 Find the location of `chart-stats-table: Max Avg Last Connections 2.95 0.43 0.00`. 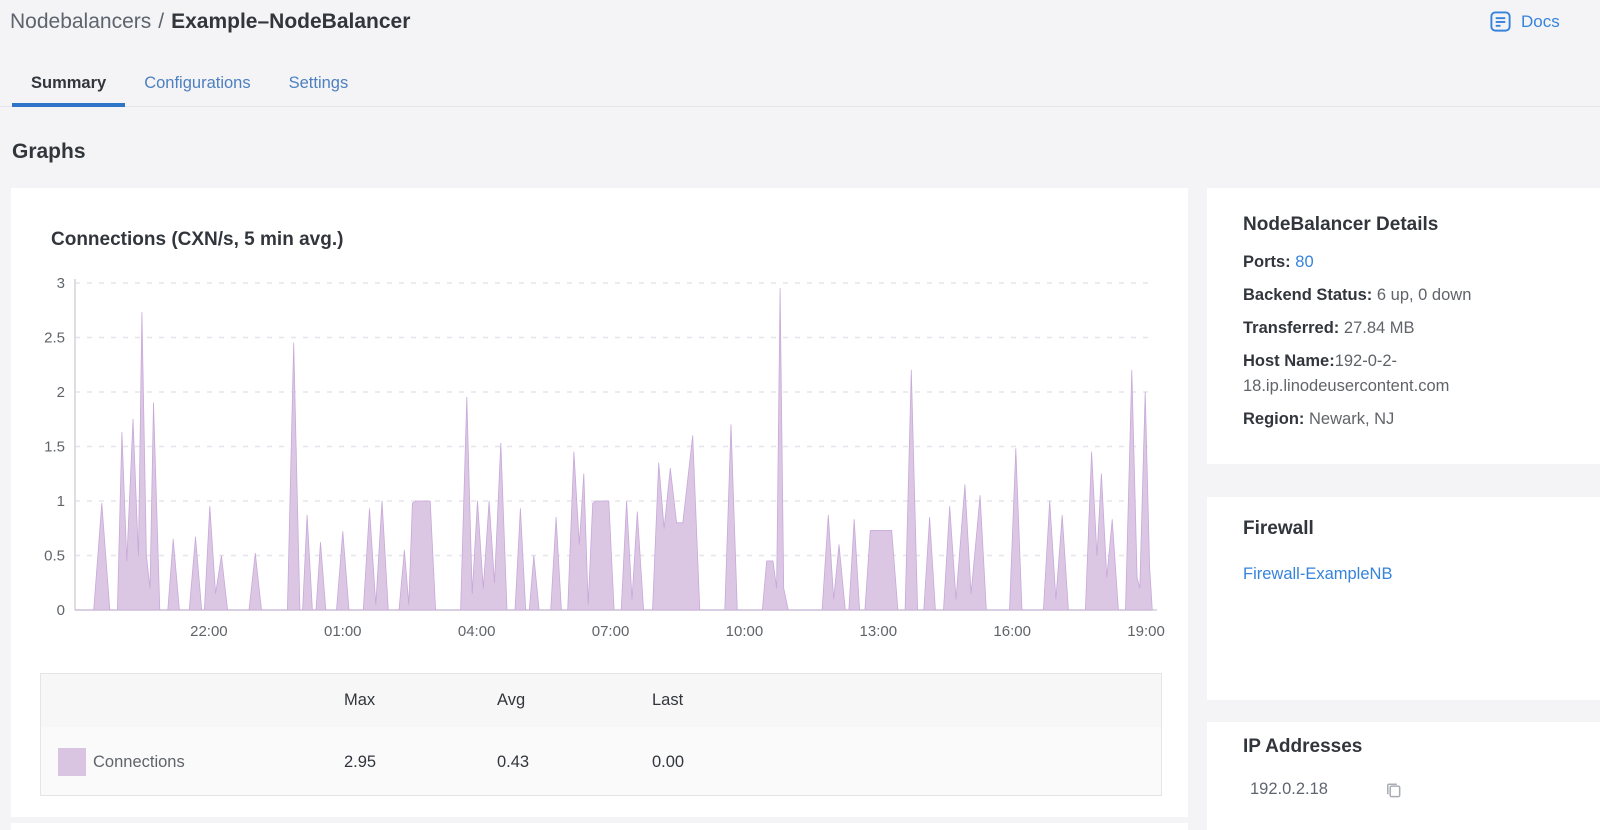

chart-stats-table: Max Avg Last Connections 2.95 0.43 0.00 is located at coordinates (601, 734).